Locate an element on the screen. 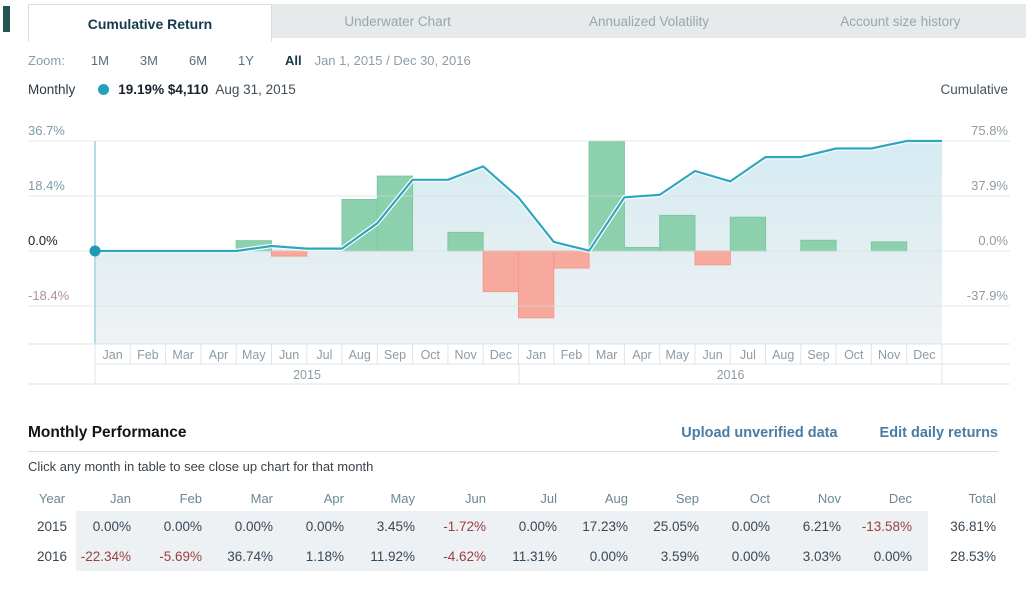  column-header-oct: Oct is located at coordinates (759, 498).